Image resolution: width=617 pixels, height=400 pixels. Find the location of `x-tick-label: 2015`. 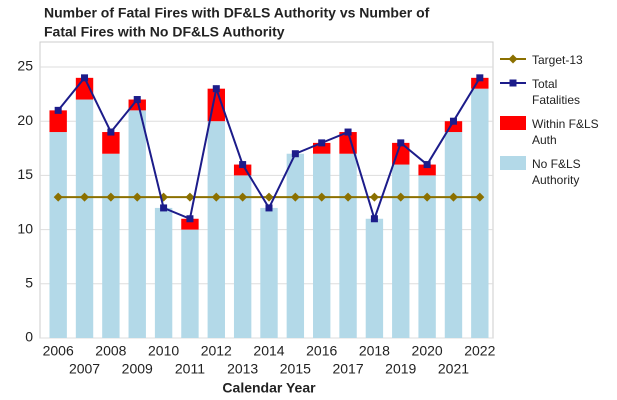

x-tick-label: 2015 is located at coordinates (295, 369).